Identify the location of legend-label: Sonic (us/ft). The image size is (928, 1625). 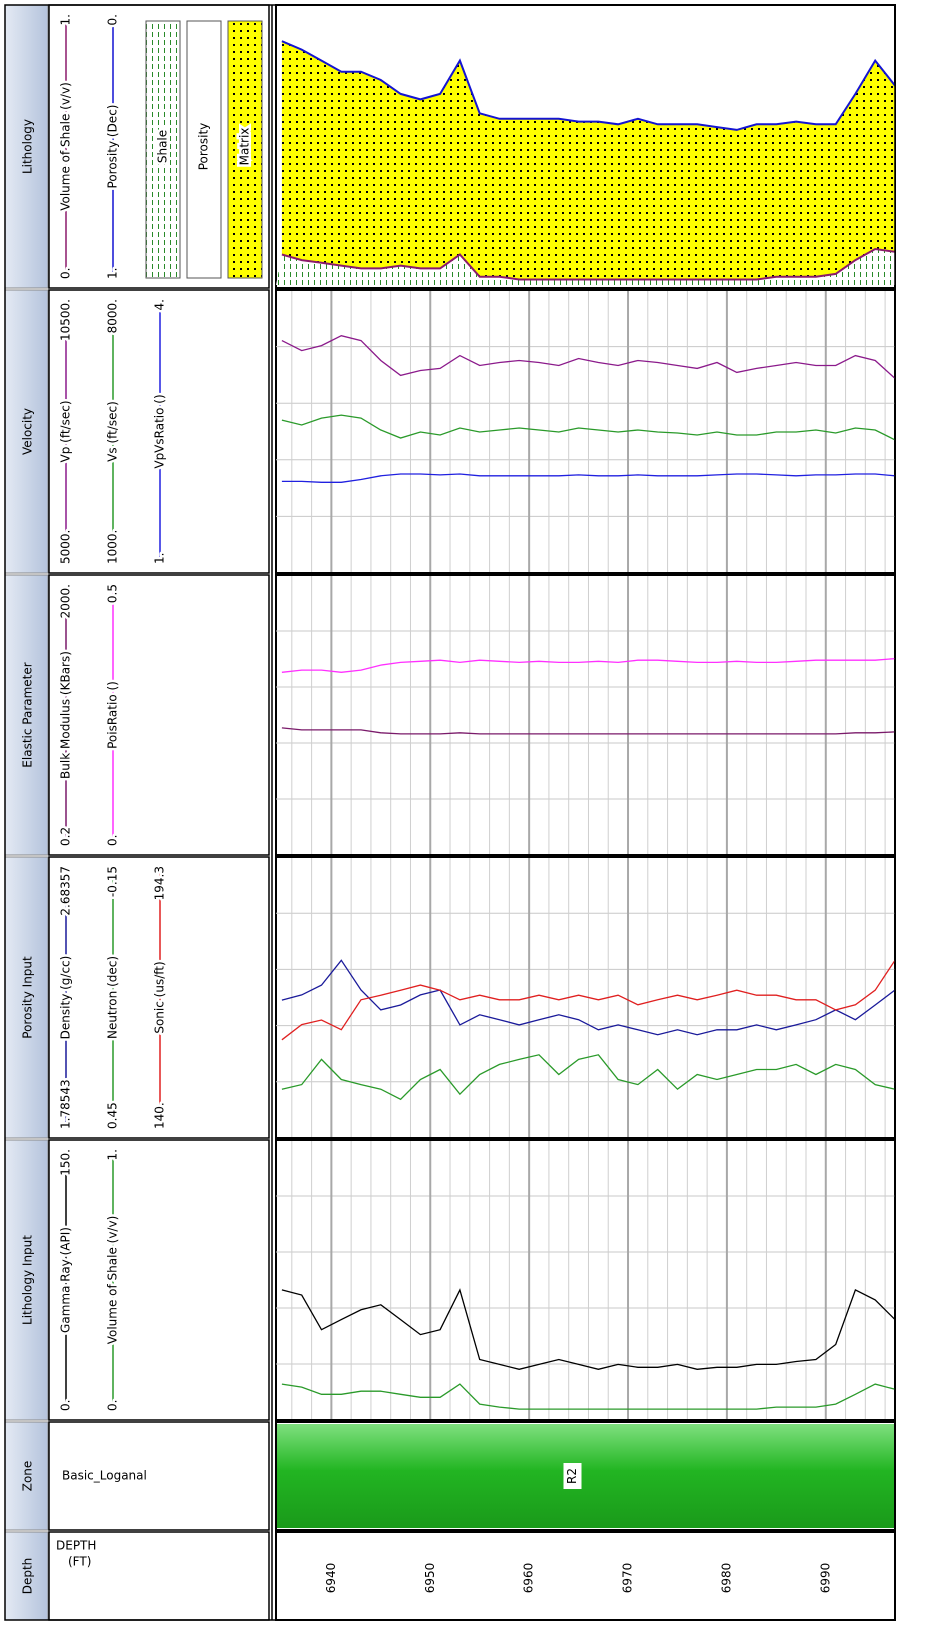
(160, 997).